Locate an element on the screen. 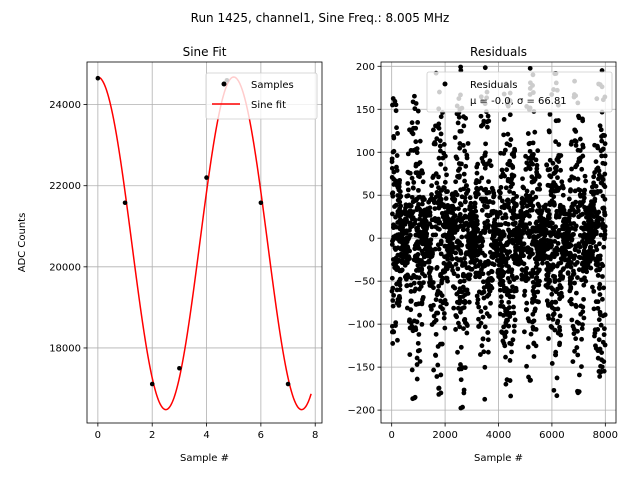 This screenshot has width=640, height=480. residuals-x-tick-label: 2000 is located at coordinates (444, 435).